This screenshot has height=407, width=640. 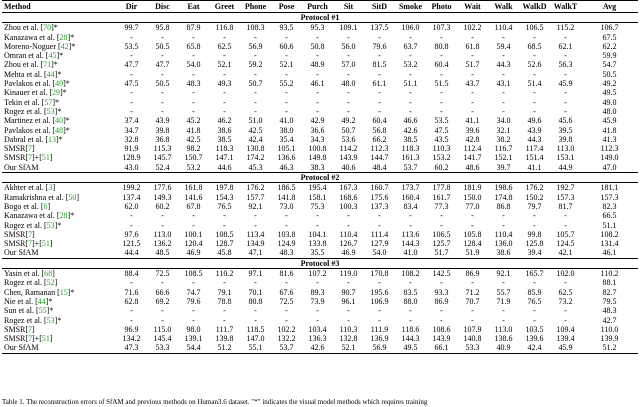 I want to click on table-cell: 170.8, so click(x=379, y=274).